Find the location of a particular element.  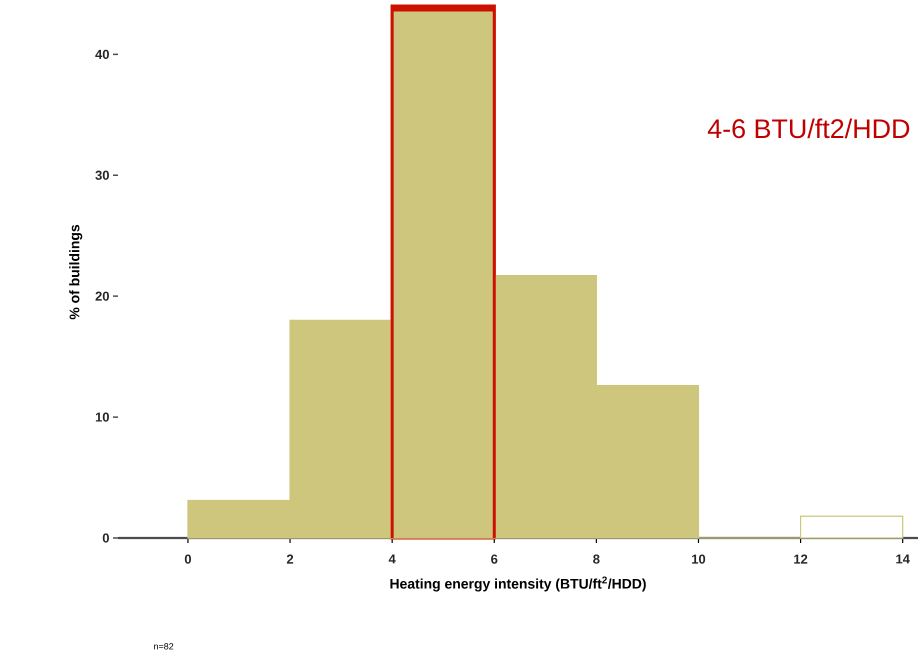

y-tick-label: 30 is located at coordinates (102, 175).